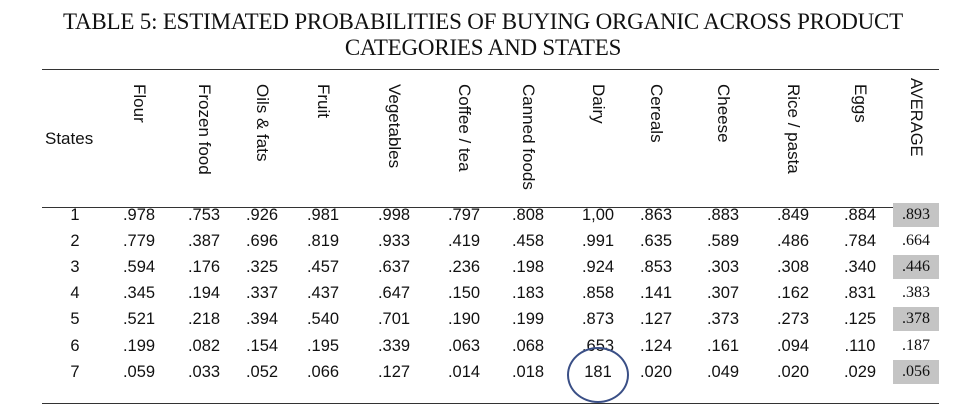  What do you see at coordinates (860, 241) in the screenshot?
I see `table-cell: .784` at bounding box center [860, 241].